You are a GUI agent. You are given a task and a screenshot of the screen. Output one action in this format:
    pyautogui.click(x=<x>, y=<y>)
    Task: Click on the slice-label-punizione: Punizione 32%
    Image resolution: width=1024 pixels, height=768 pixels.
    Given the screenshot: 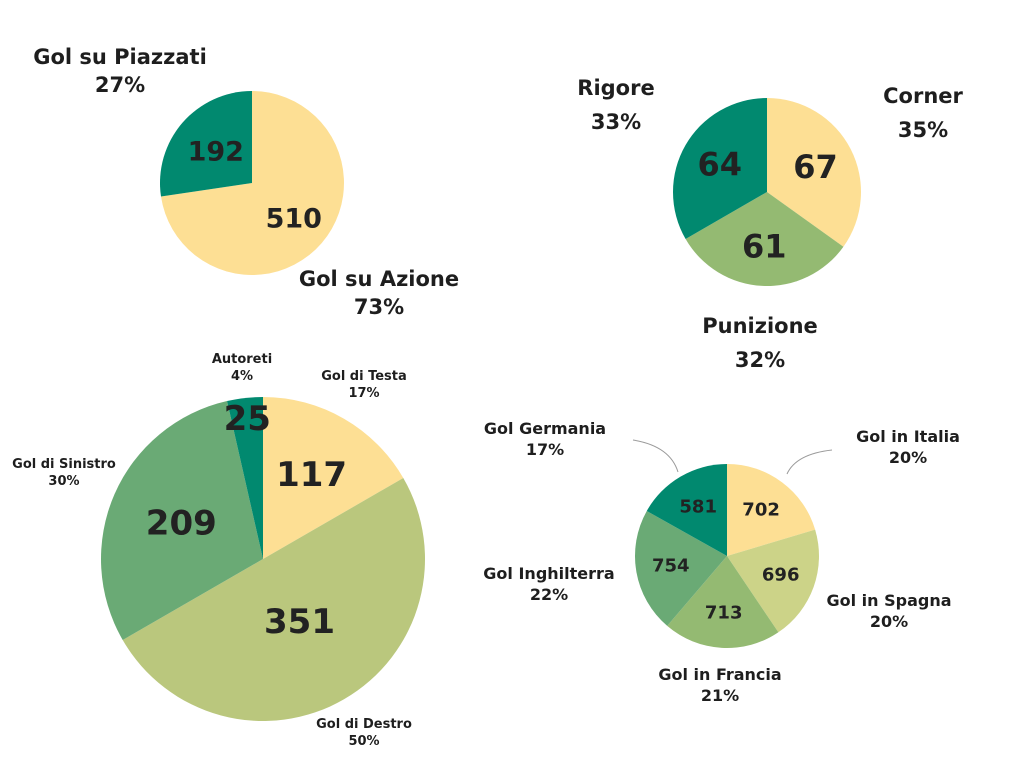 What is the action you would take?
    pyautogui.click(x=760, y=343)
    